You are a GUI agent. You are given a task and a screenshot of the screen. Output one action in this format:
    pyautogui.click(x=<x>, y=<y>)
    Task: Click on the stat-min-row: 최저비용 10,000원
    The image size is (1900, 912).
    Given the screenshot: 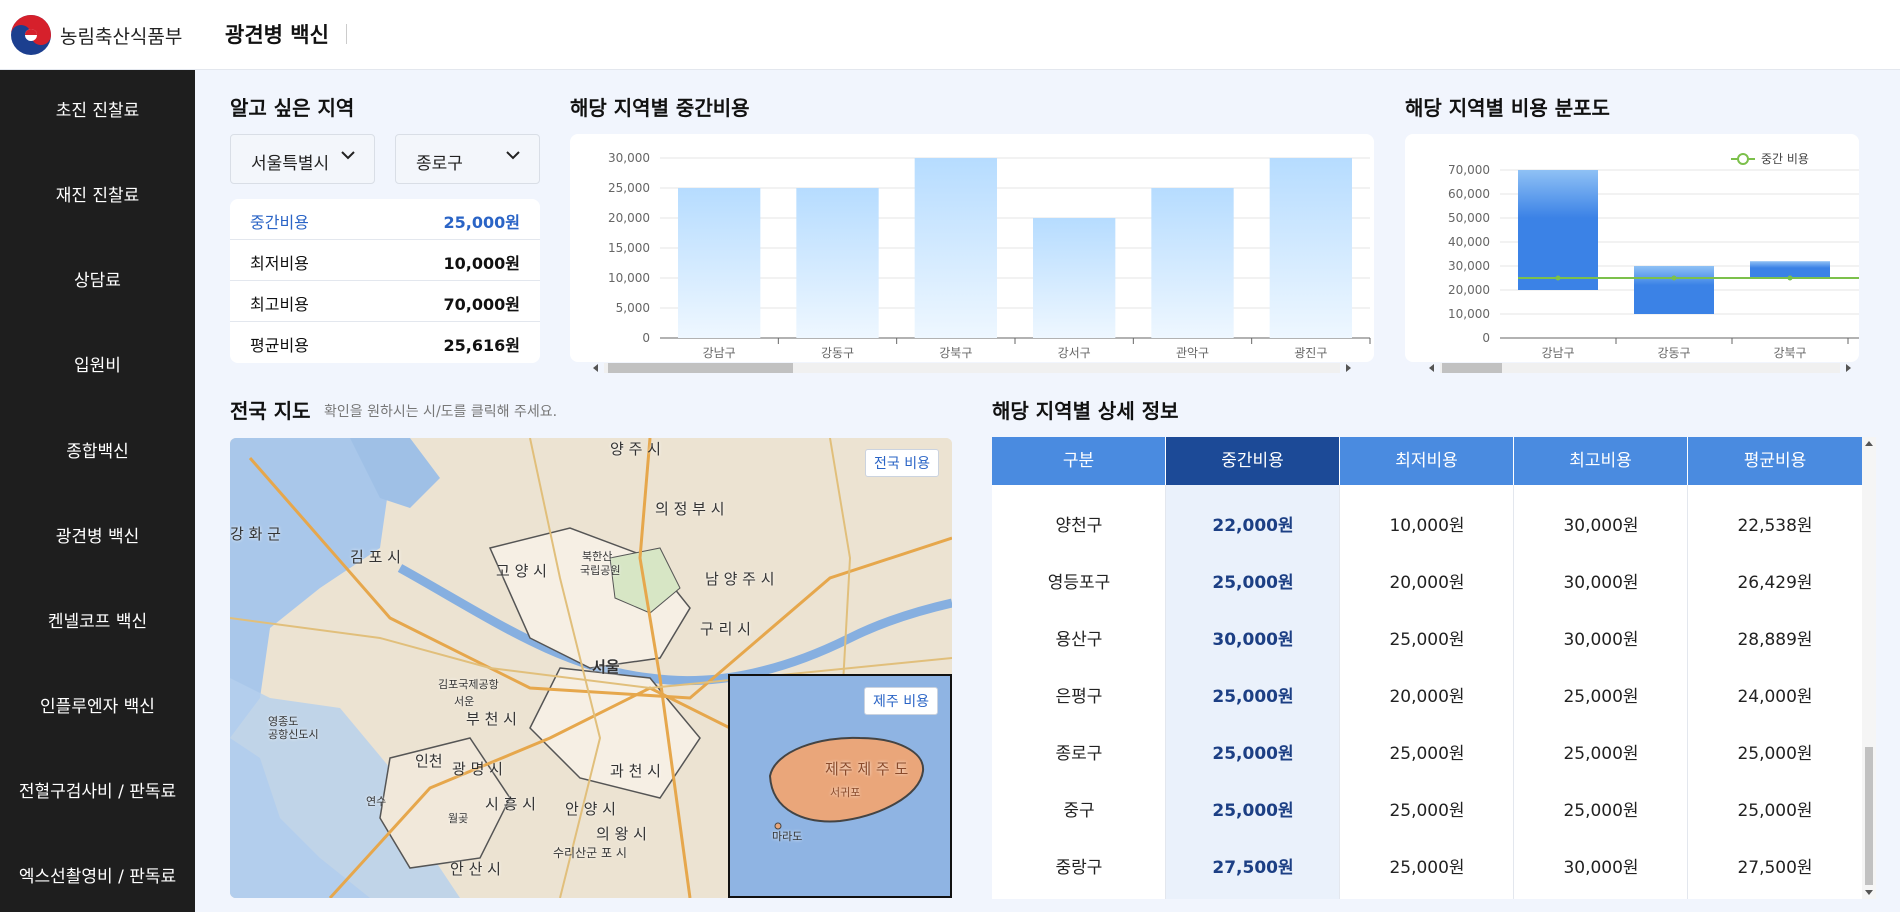 What is the action you would take?
    pyautogui.click(x=385, y=260)
    